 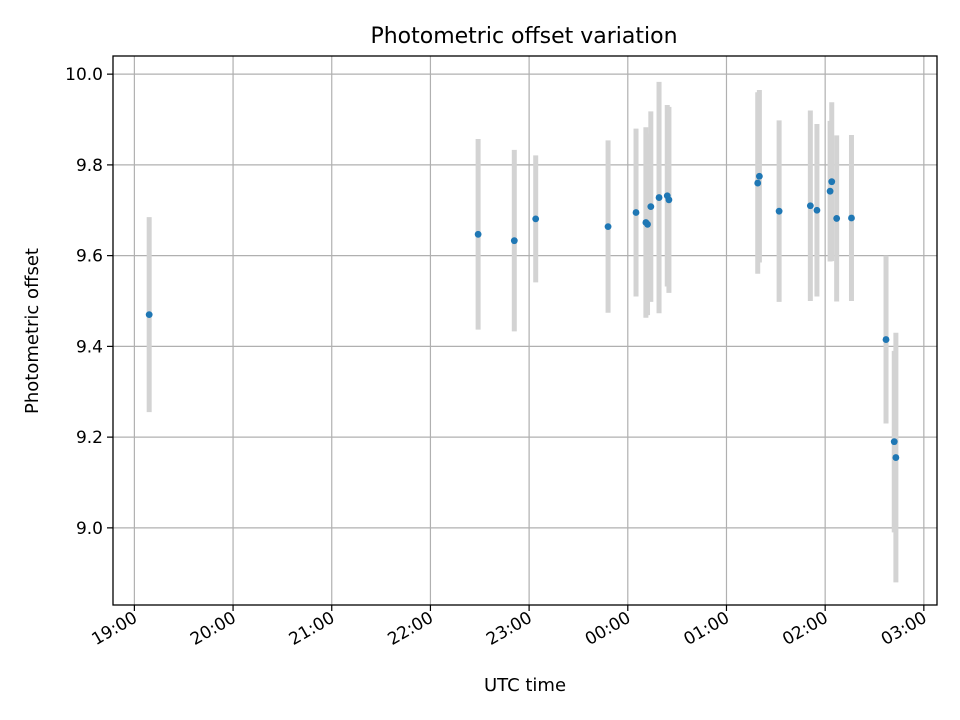 What do you see at coordinates (312, 629) in the screenshot?
I see `x-tick-label: 21:00` at bounding box center [312, 629].